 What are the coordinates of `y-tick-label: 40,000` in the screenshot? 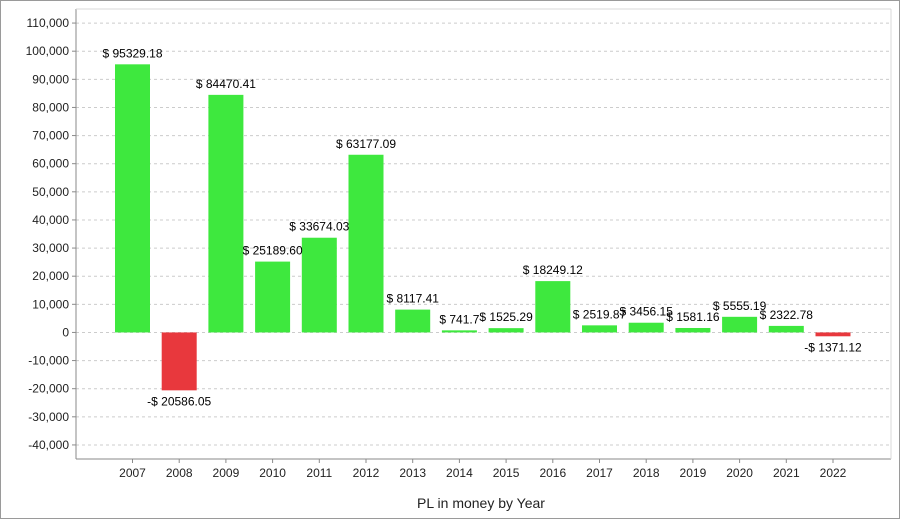 It's located at (50, 220).